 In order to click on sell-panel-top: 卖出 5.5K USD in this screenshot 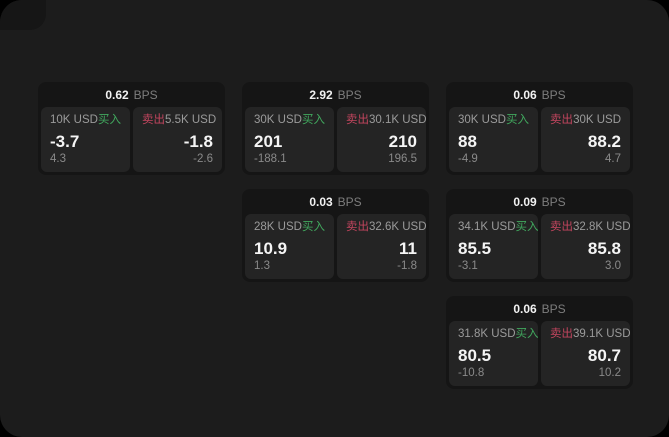, I will do `click(179, 120)`.